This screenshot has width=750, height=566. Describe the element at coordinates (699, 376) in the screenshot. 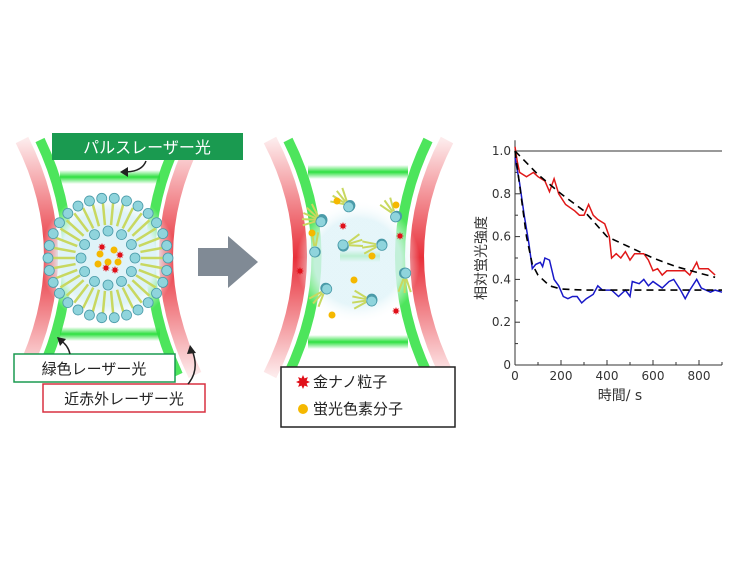

I see `x-tick-label: 800` at that location.